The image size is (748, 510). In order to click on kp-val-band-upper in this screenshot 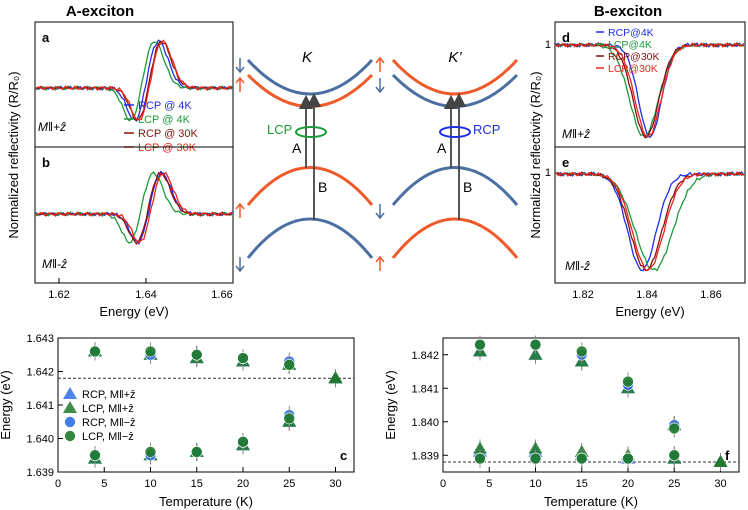, I will do `click(455, 186)`.